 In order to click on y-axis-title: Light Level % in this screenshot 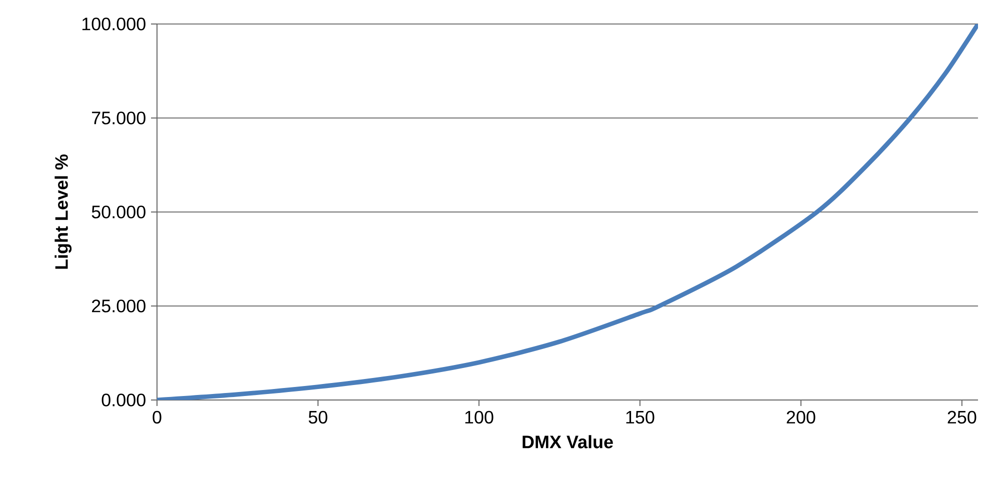, I will do `click(63, 211)`.